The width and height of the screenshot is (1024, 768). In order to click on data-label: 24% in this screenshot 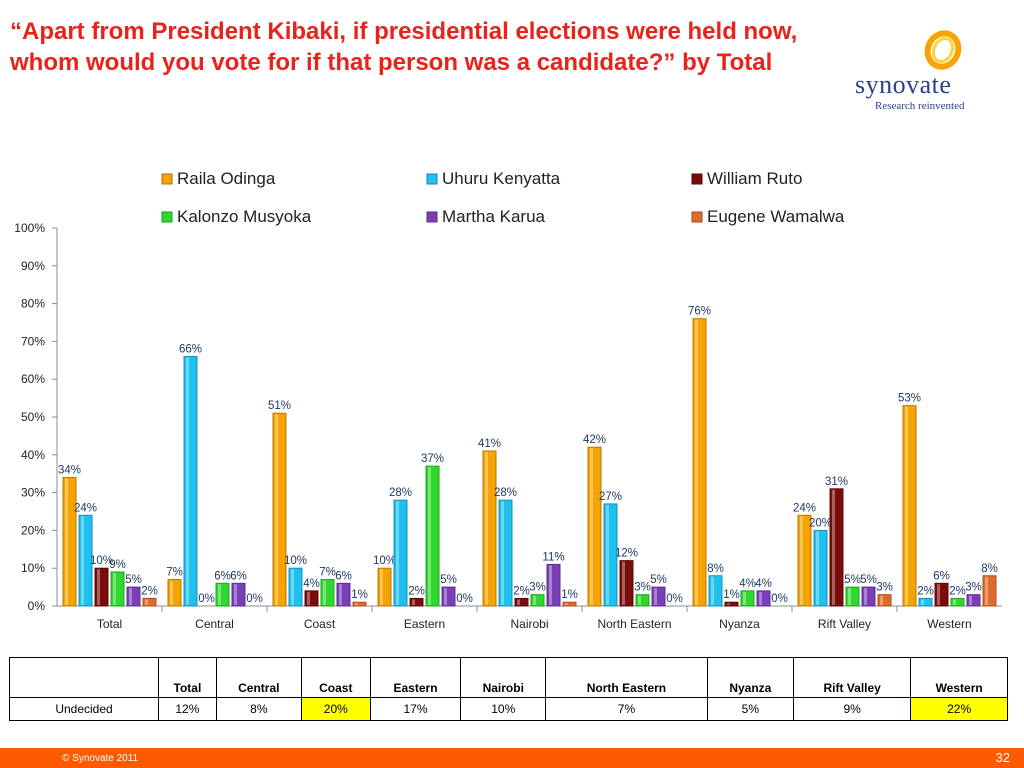, I will do `click(85, 508)`.